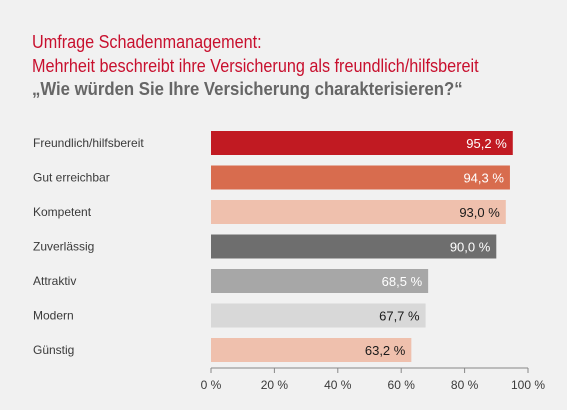 Image resolution: width=567 pixels, height=410 pixels. What do you see at coordinates (54, 281) in the screenshot?
I see `category-label: Attraktiv` at bounding box center [54, 281].